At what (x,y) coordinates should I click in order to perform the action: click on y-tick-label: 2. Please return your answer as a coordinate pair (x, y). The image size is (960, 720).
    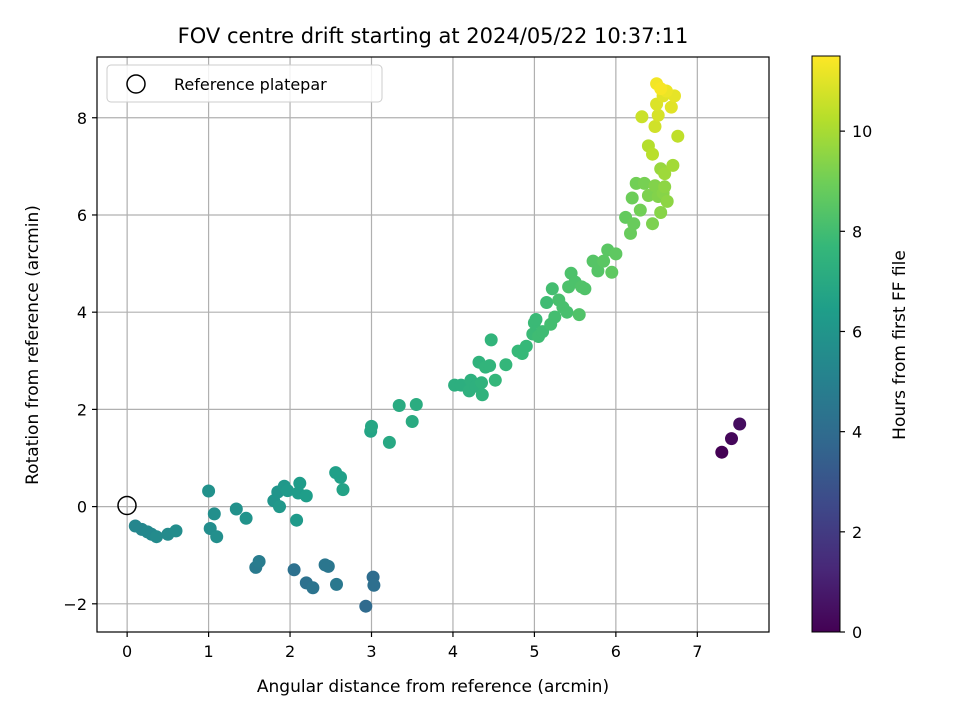
    Looking at the image, I should click on (82, 409).